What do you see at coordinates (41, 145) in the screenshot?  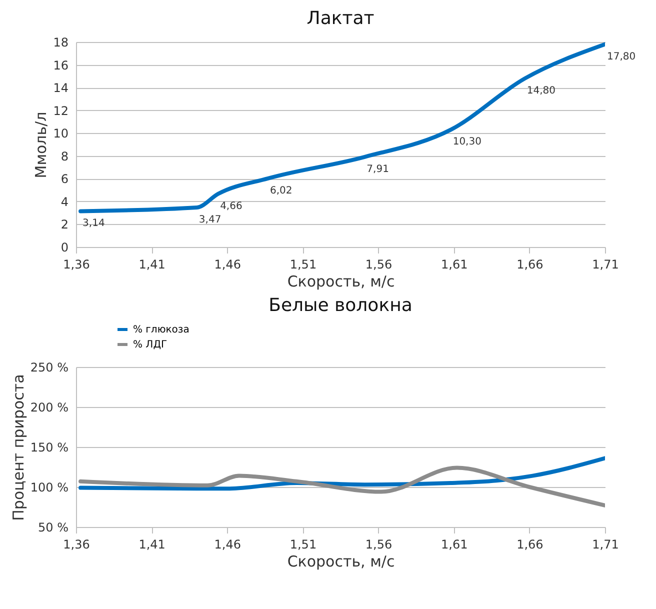 I see `y-axis-title: Ммоль/л` at bounding box center [41, 145].